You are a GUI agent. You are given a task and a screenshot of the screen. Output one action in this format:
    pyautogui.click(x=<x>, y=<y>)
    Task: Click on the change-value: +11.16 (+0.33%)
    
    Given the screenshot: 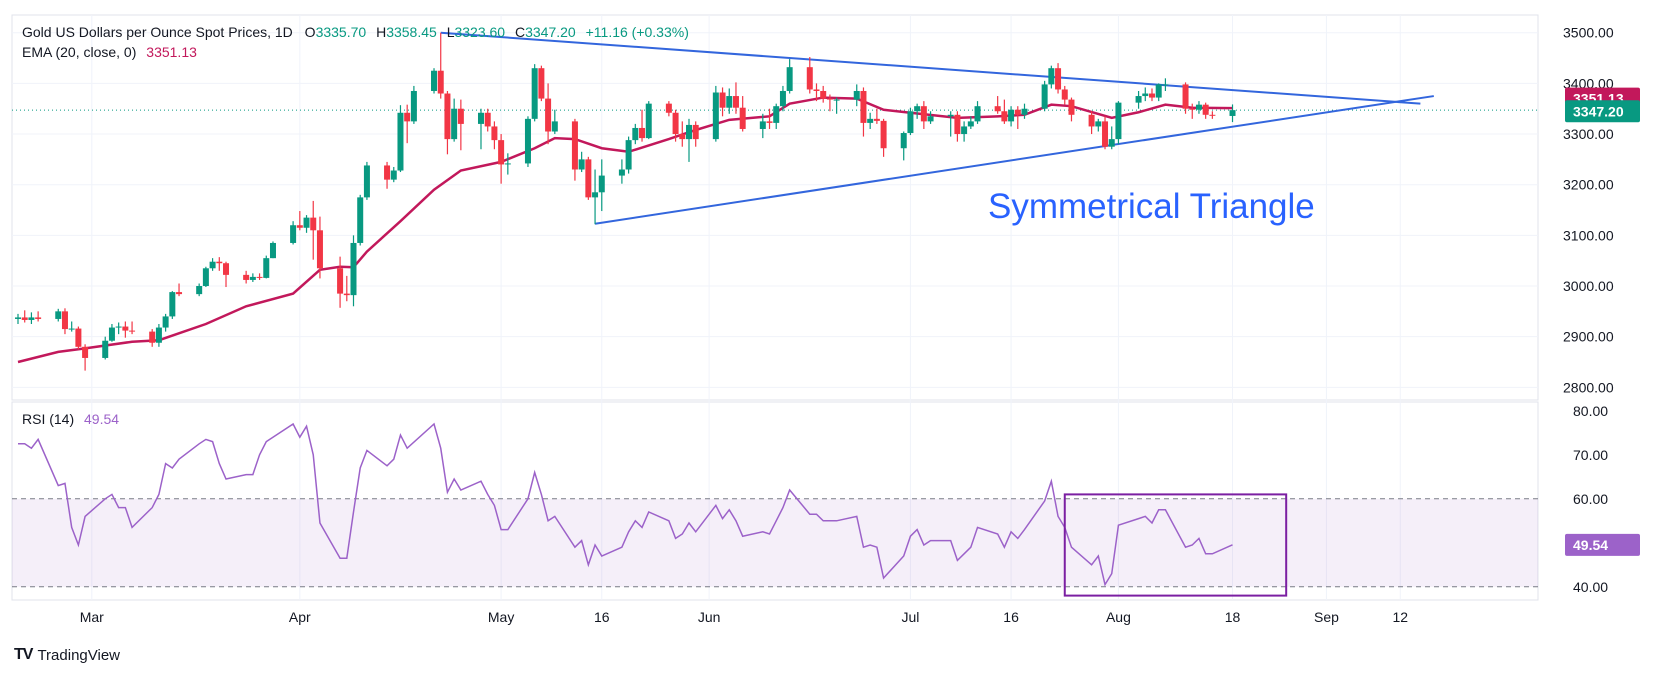 What is the action you would take?
    pyautogui.click(x=637, y=32)
    